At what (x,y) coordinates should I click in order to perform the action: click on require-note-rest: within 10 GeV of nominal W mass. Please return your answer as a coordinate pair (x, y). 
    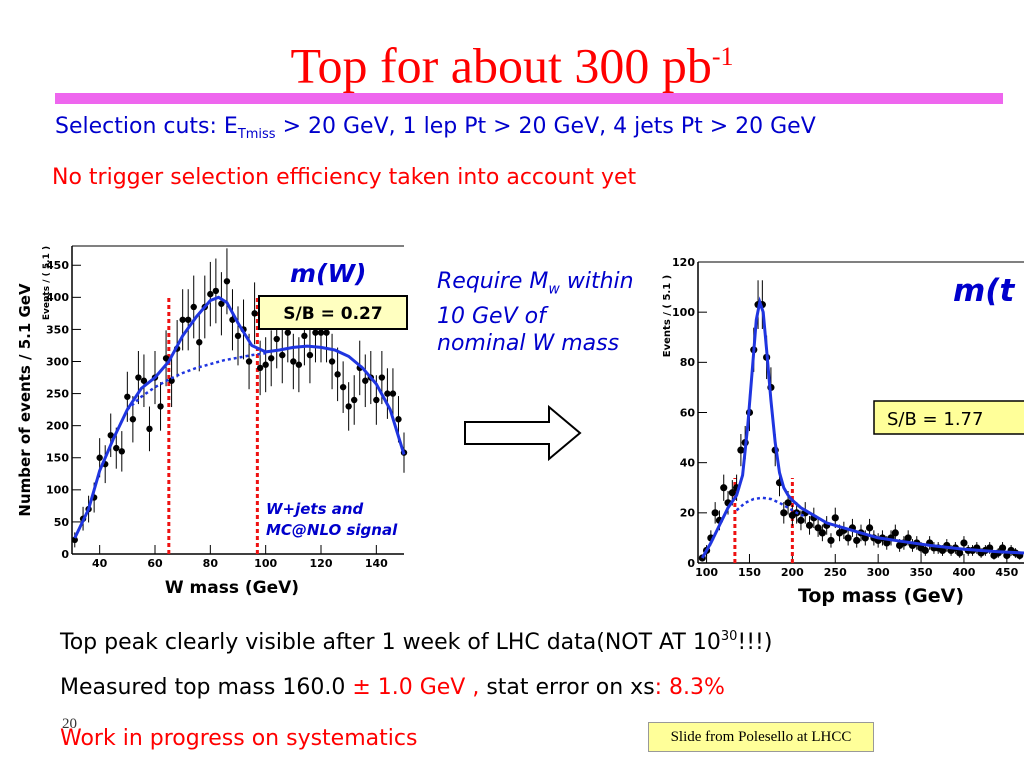
    Looking at the image, I should click on (535, 313).